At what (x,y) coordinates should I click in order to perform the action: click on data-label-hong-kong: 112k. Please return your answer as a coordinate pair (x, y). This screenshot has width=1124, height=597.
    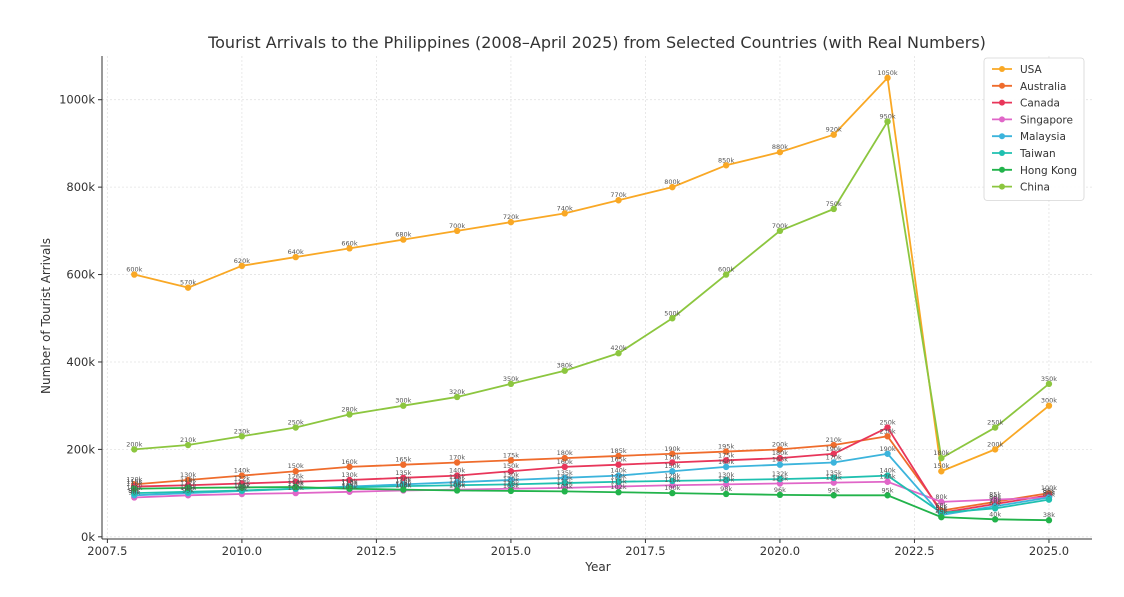
    Looking at the image, I should click on (188, 483).